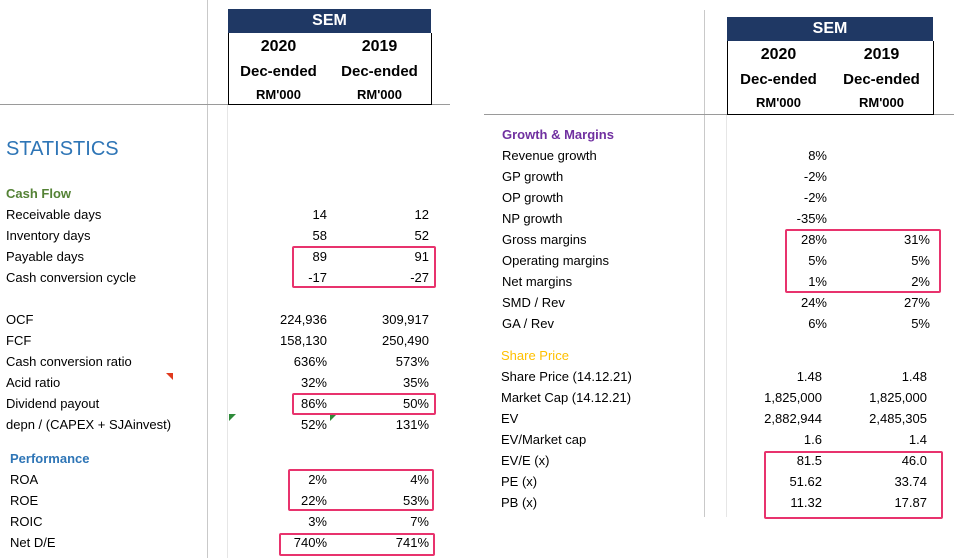  Describe the element at coordinates (278, 94) in the screenshot. I see `left-unit-2020: RM'000` at that location.